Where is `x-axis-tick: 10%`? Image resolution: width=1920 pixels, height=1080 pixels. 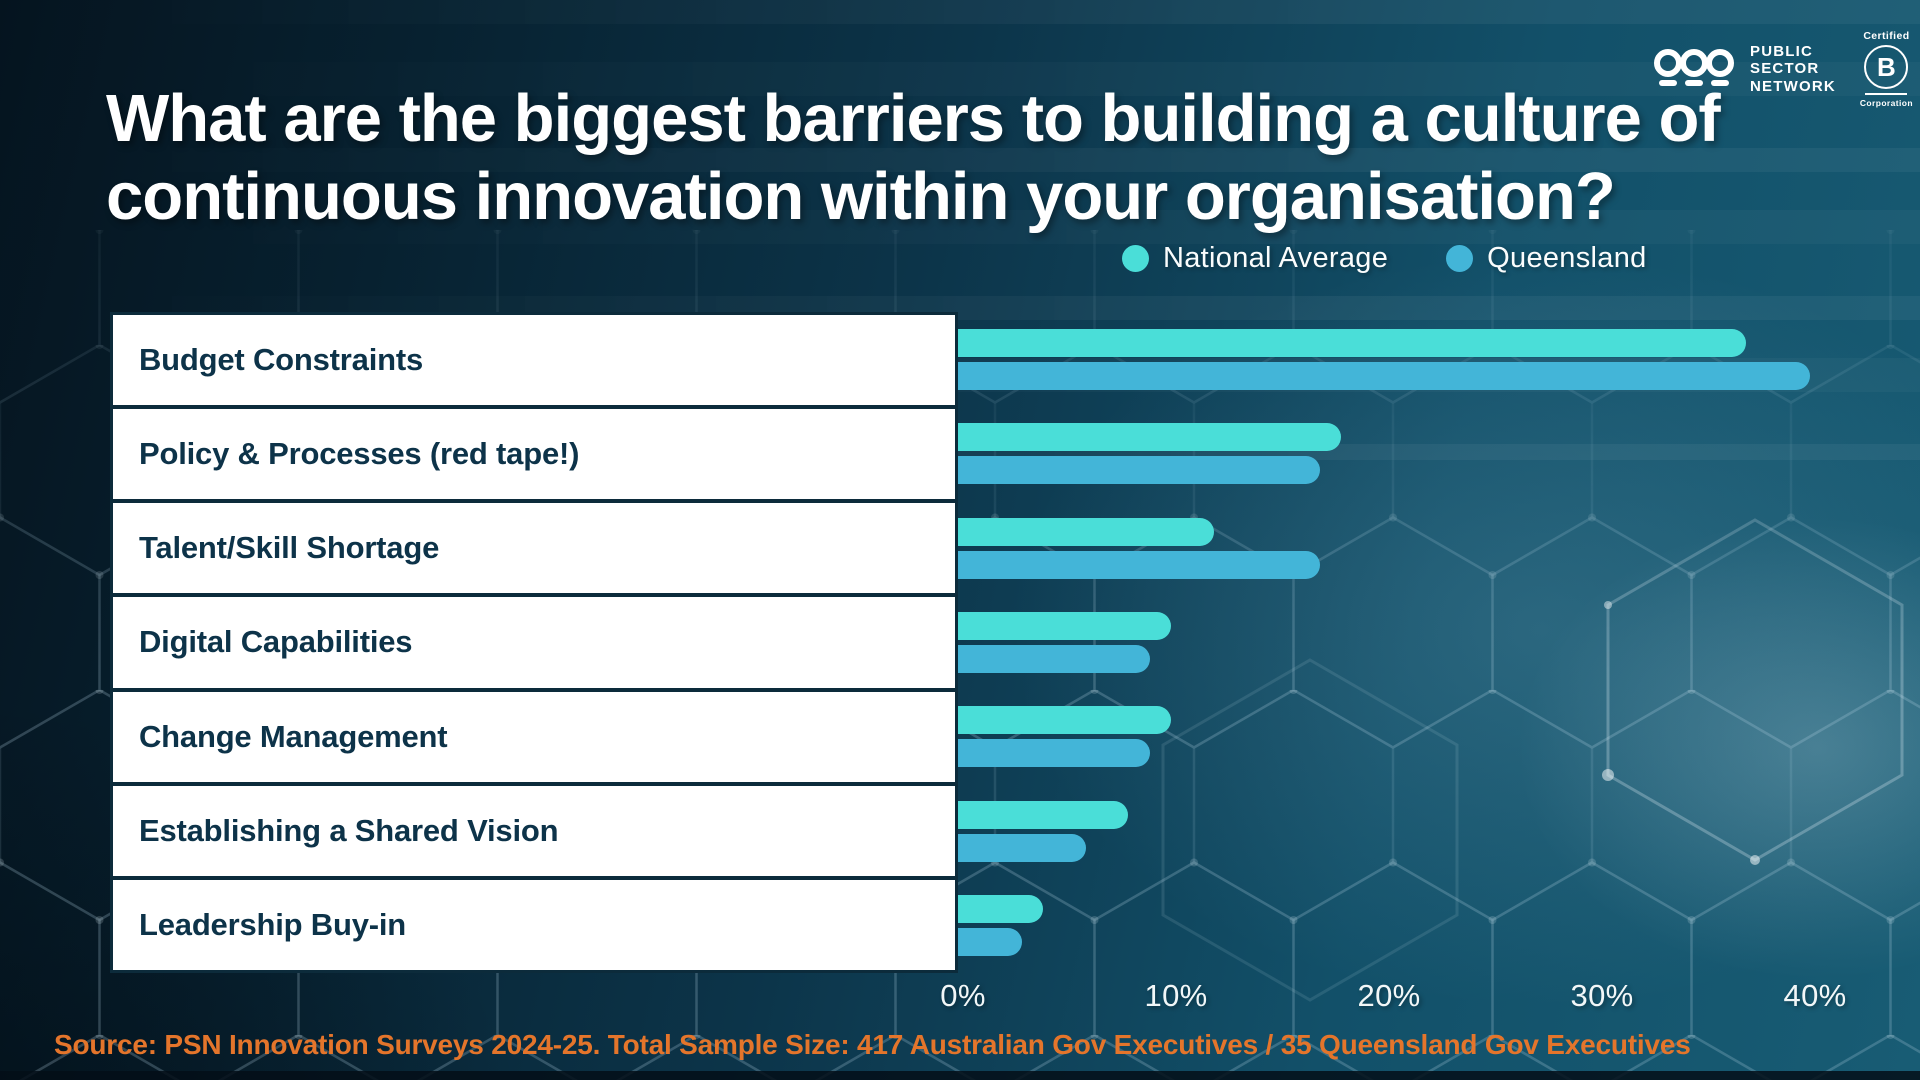 x-axis-tick: 10% is located at coordinates (1176, 995).